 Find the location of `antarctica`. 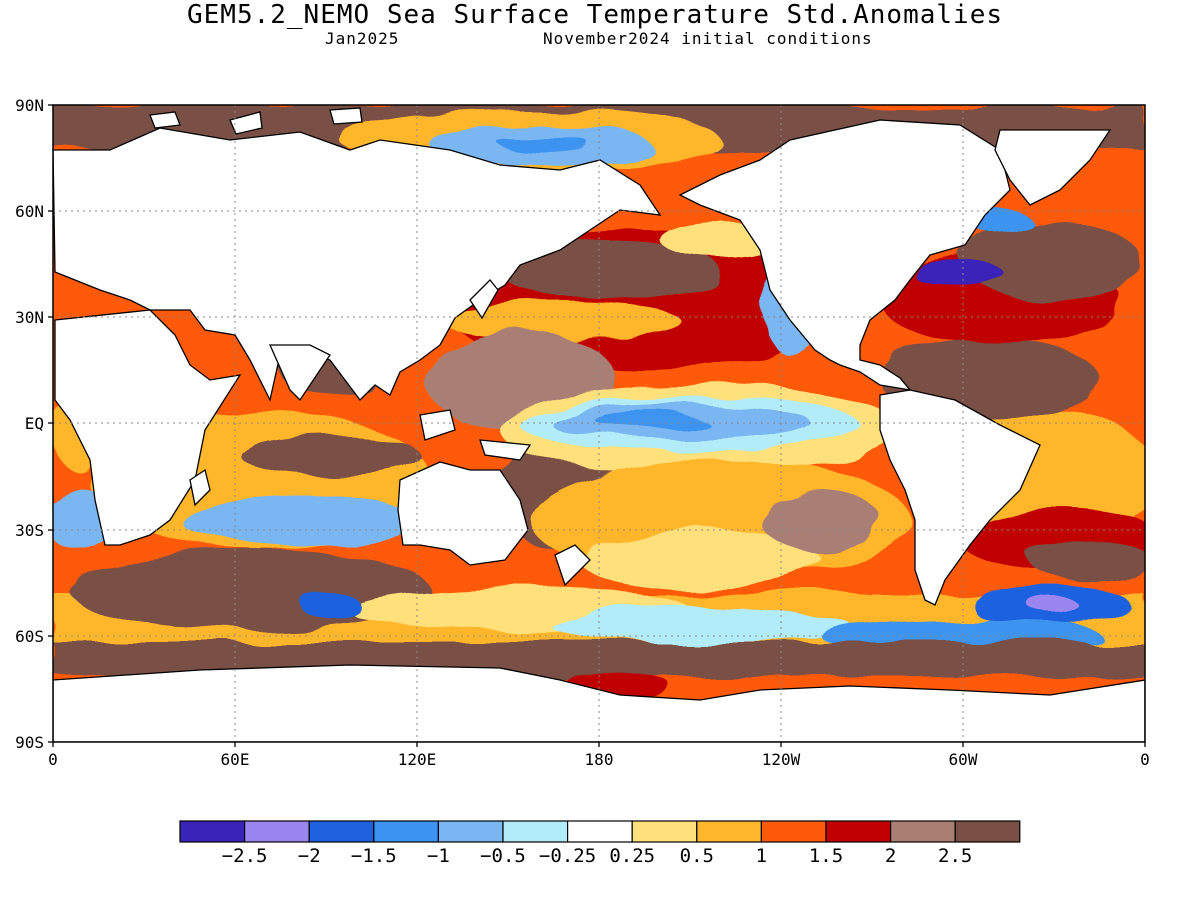

antarctica is located at coordinates (599, 703).